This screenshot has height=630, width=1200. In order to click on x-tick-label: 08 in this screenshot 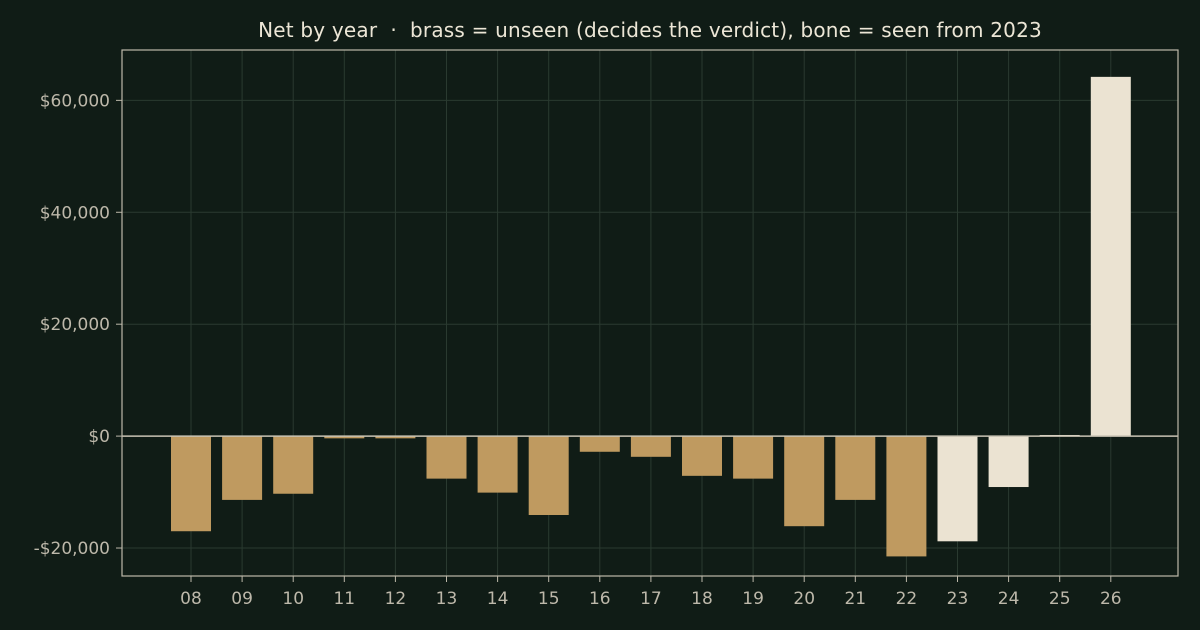, I will do `click(191, 599)`.